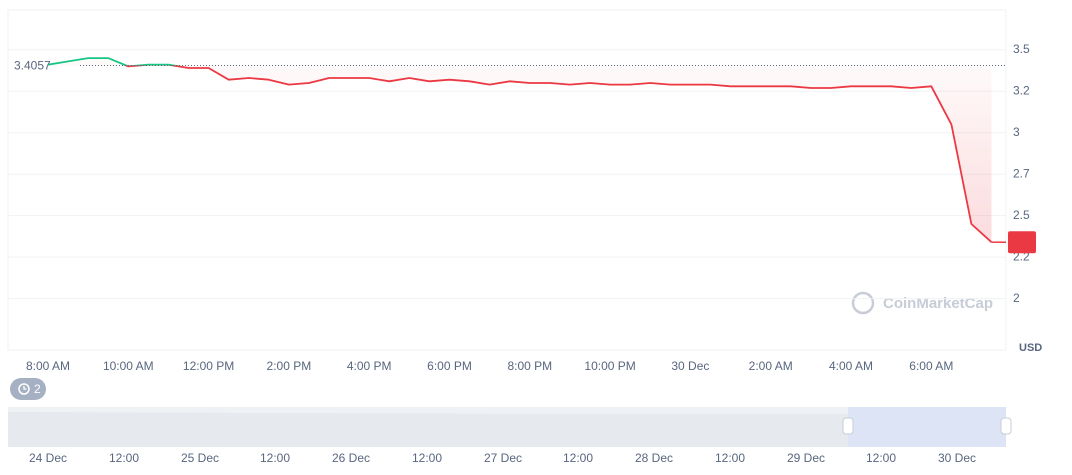 This screenshot has height=475, width=1072. Describe the element at coordinates (48, 366) in the screenshot. I see `x-tick-label: 8:00 AM` at that location.